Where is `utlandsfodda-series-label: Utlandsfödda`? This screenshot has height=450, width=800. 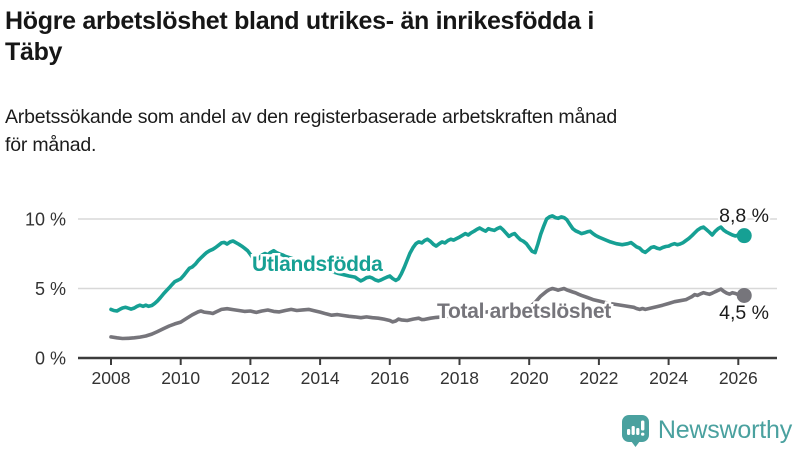
utlandsfodda-series-label: Utlandsfödda is located at coordinates (317, 264).